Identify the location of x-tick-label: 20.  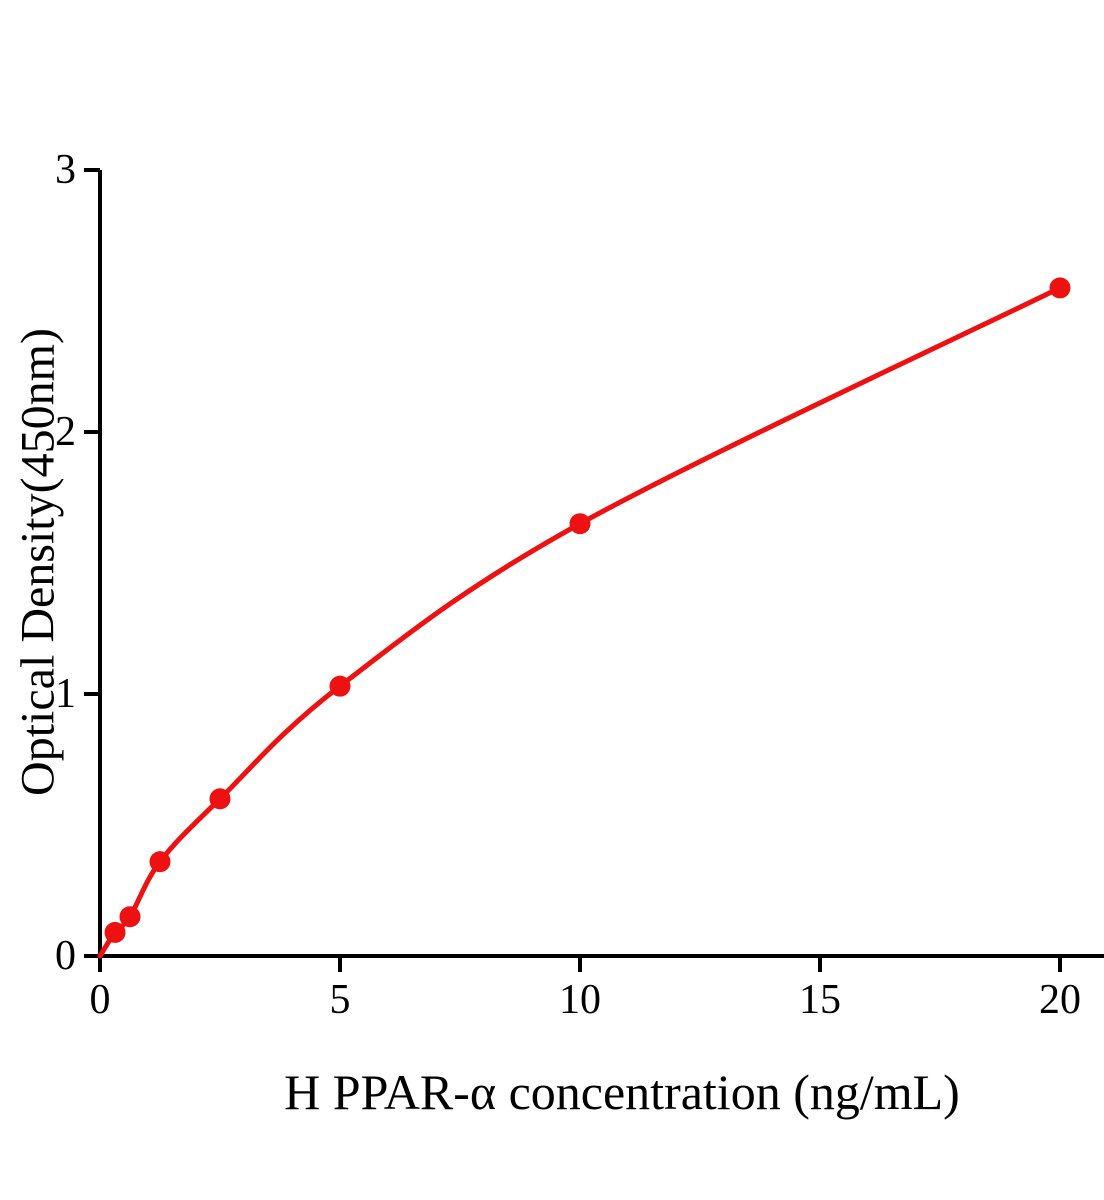
(1060, 1000).